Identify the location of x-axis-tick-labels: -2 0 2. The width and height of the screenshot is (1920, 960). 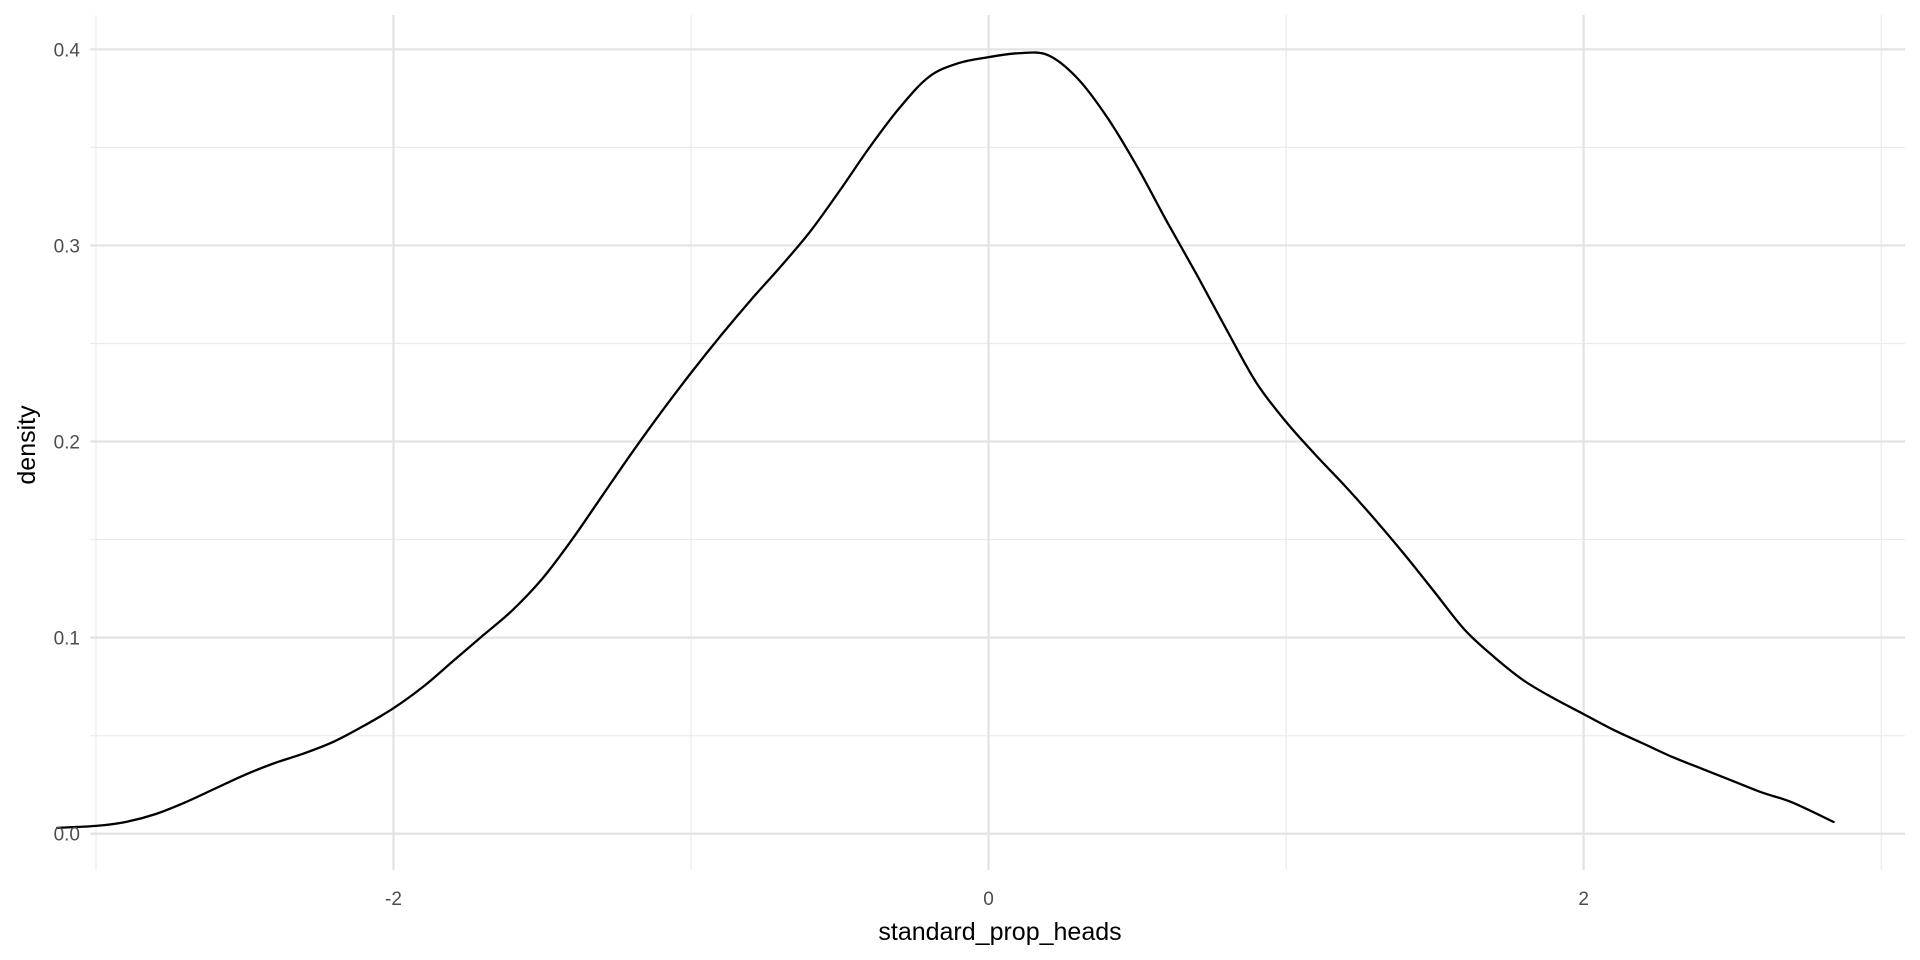
(987, 899).